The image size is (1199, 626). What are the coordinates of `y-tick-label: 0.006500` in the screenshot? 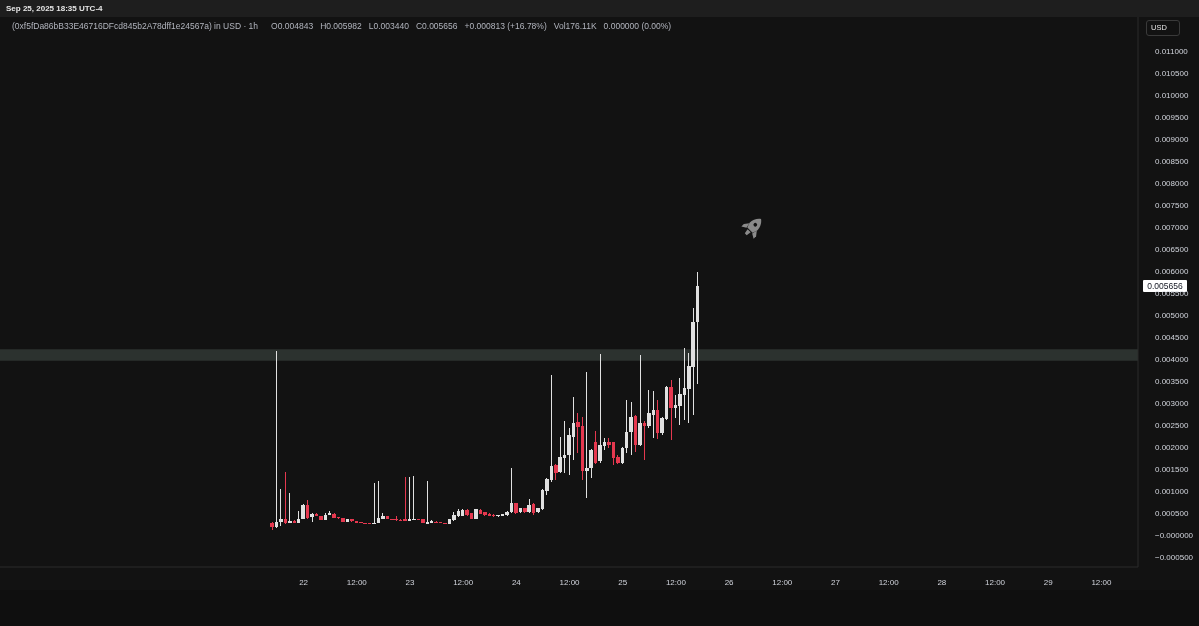 It's located at (1172, 249).